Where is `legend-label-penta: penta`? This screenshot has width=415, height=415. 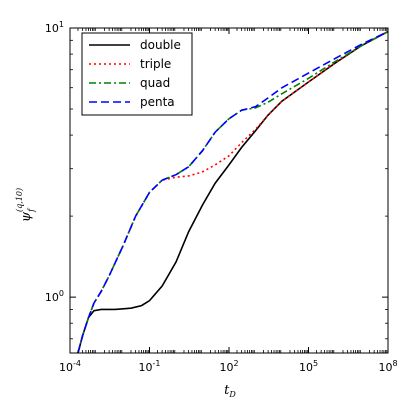 legend-label-penta: penta is located at coordinates (157, 102).